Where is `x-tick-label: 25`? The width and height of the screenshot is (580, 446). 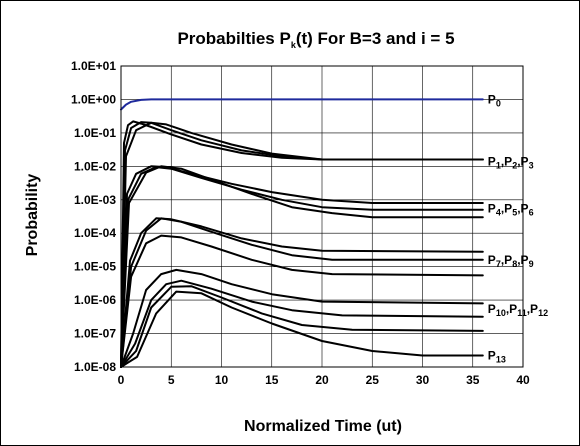
x-tick-label: 25 is located at coordinates (373, 380).